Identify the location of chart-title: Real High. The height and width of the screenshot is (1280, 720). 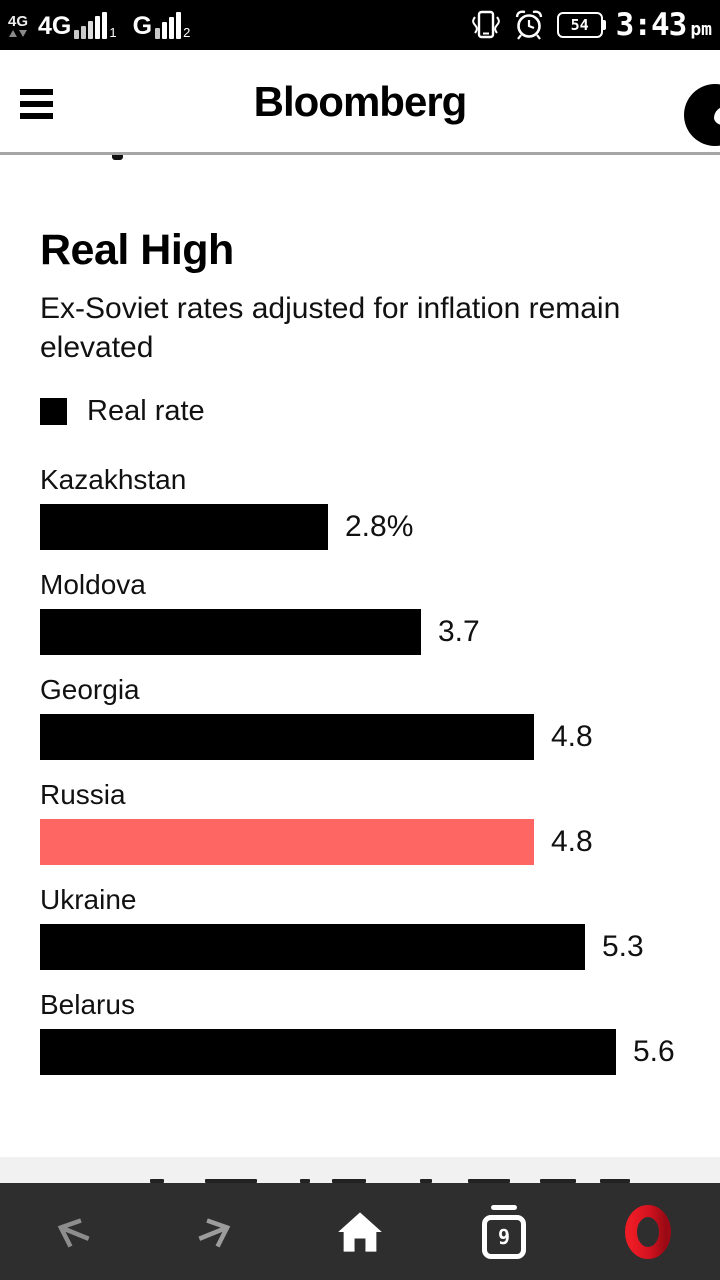
(137, 250).